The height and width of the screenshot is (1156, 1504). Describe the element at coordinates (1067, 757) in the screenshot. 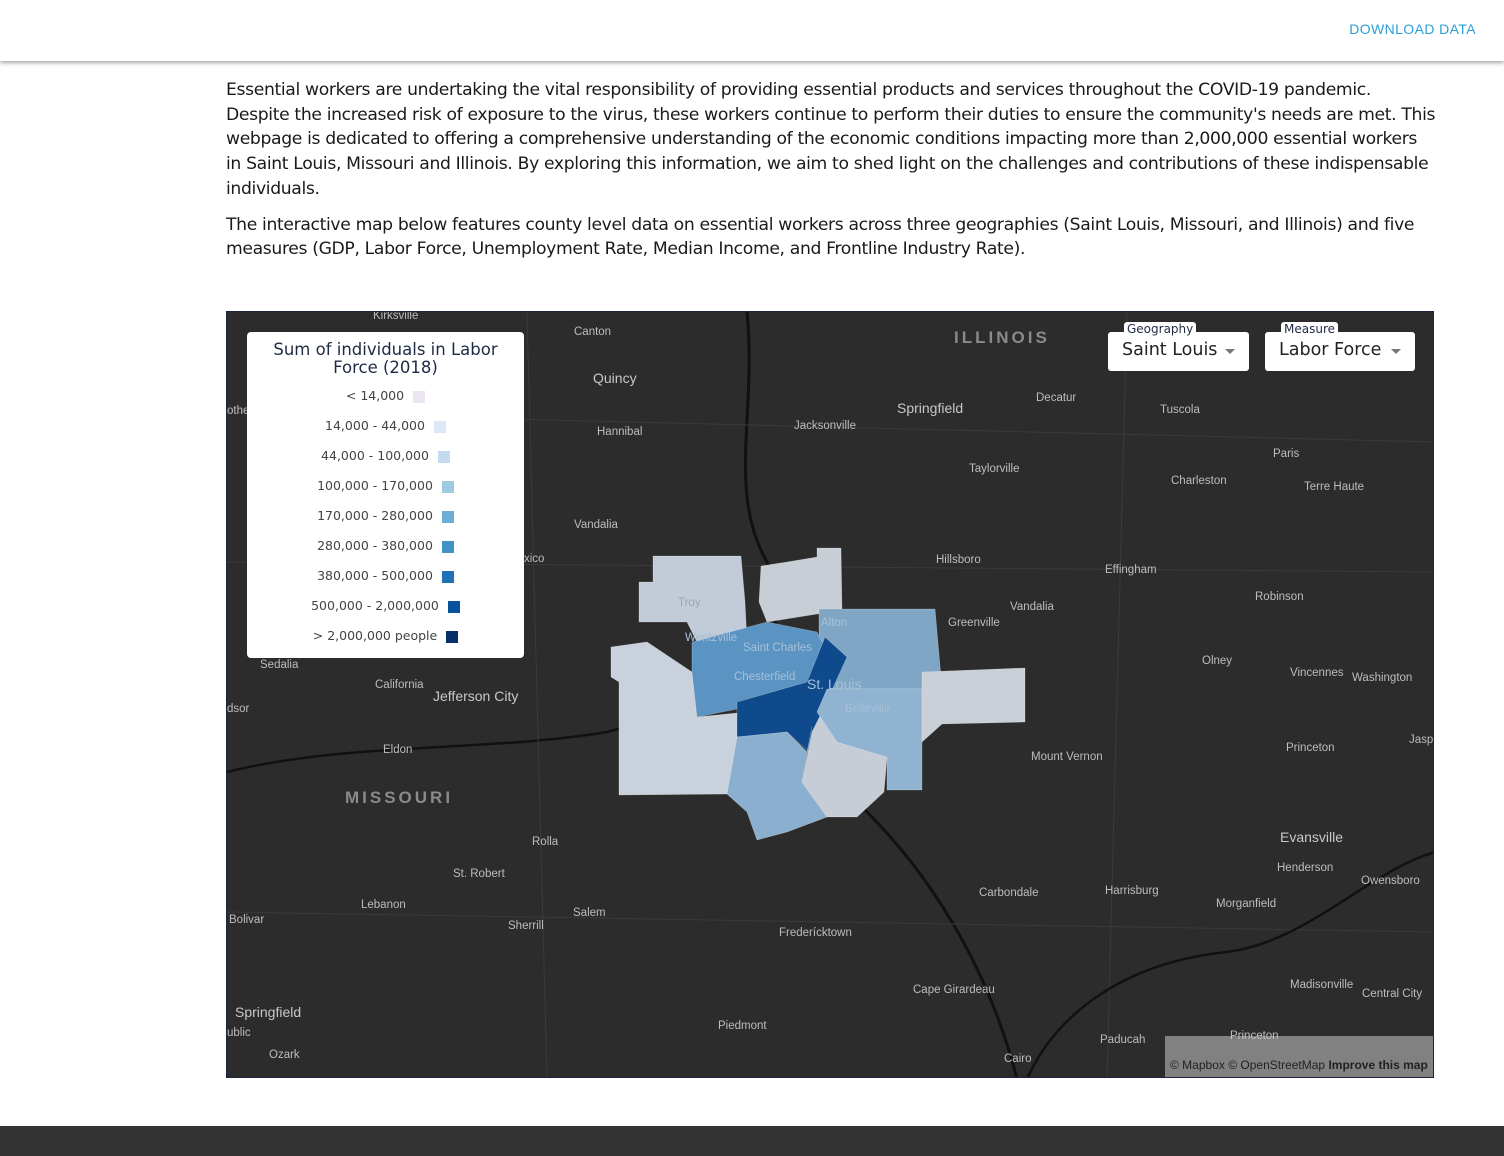

I see `map-label: Mount Vernon` at that location.